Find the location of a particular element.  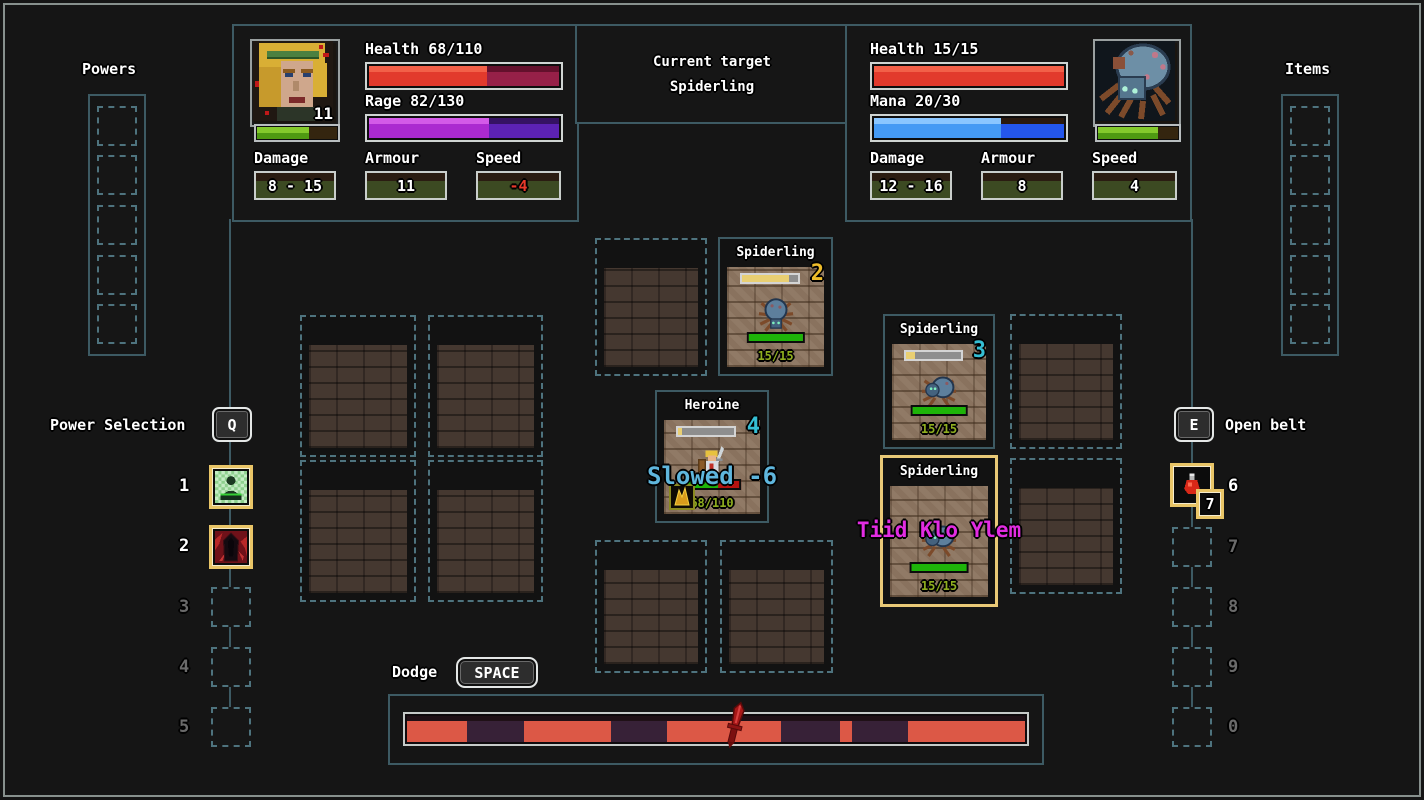

floor: Tiid Klo Ylem 15/15 is located at coordinates (939, 541).